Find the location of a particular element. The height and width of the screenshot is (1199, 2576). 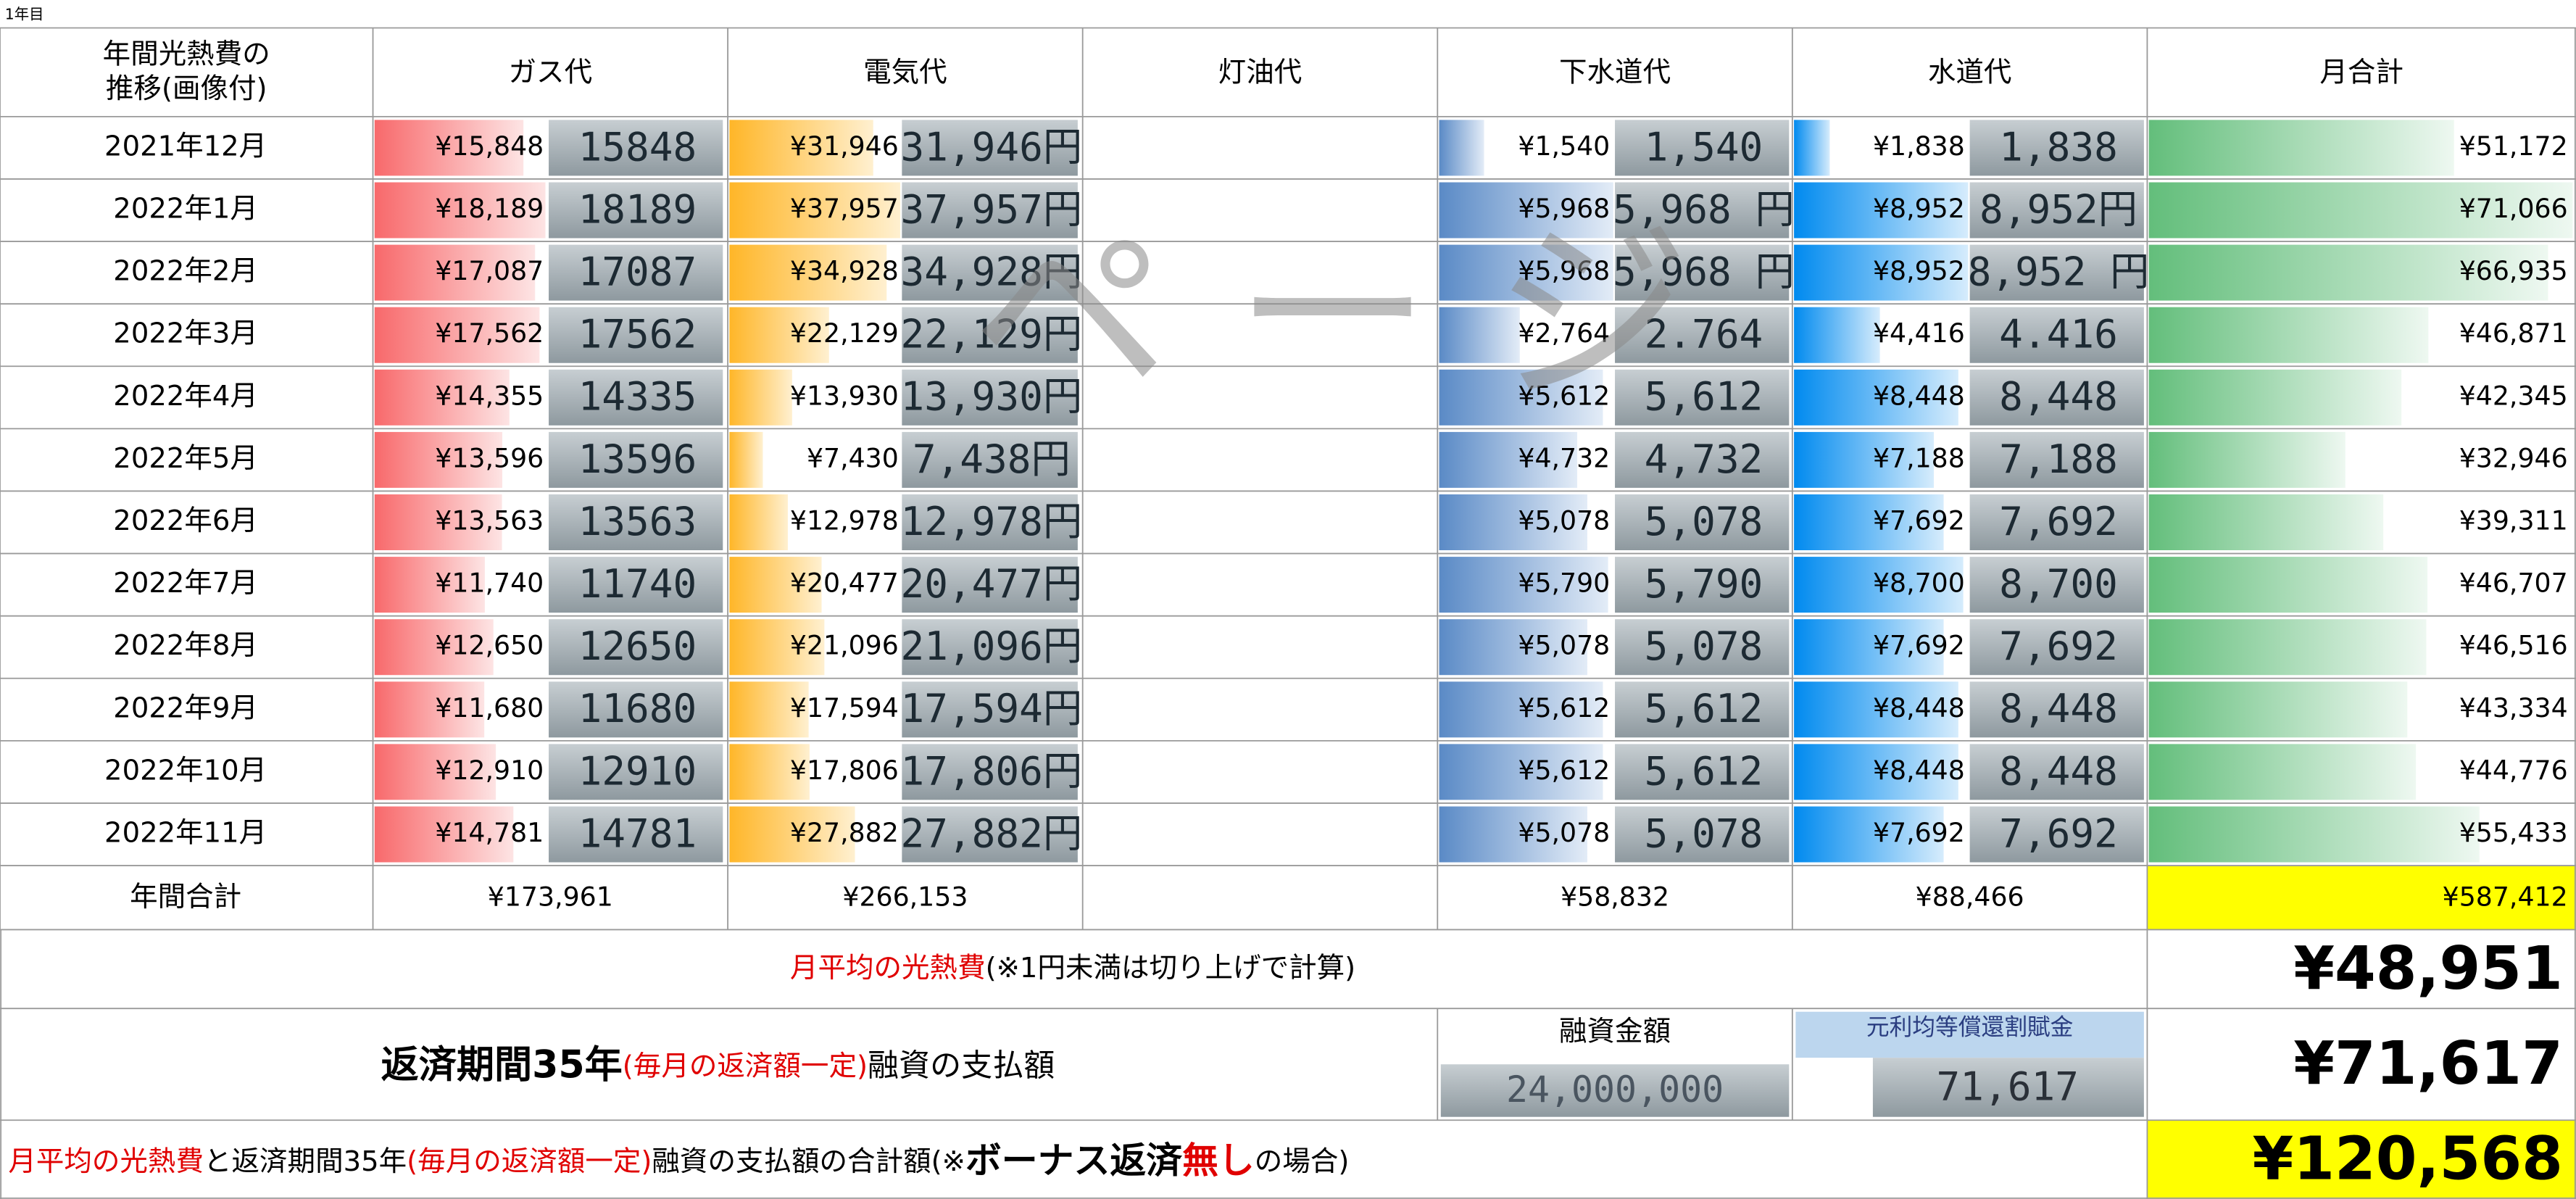

photo-text: 12,978円 is located at coordinates (991, 521).